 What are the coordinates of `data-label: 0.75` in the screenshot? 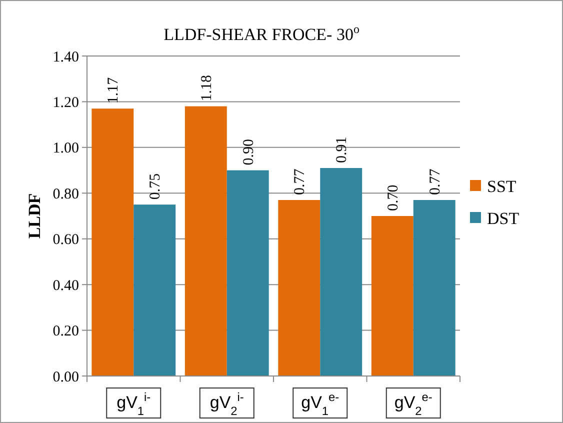 It's located at (156, 186).